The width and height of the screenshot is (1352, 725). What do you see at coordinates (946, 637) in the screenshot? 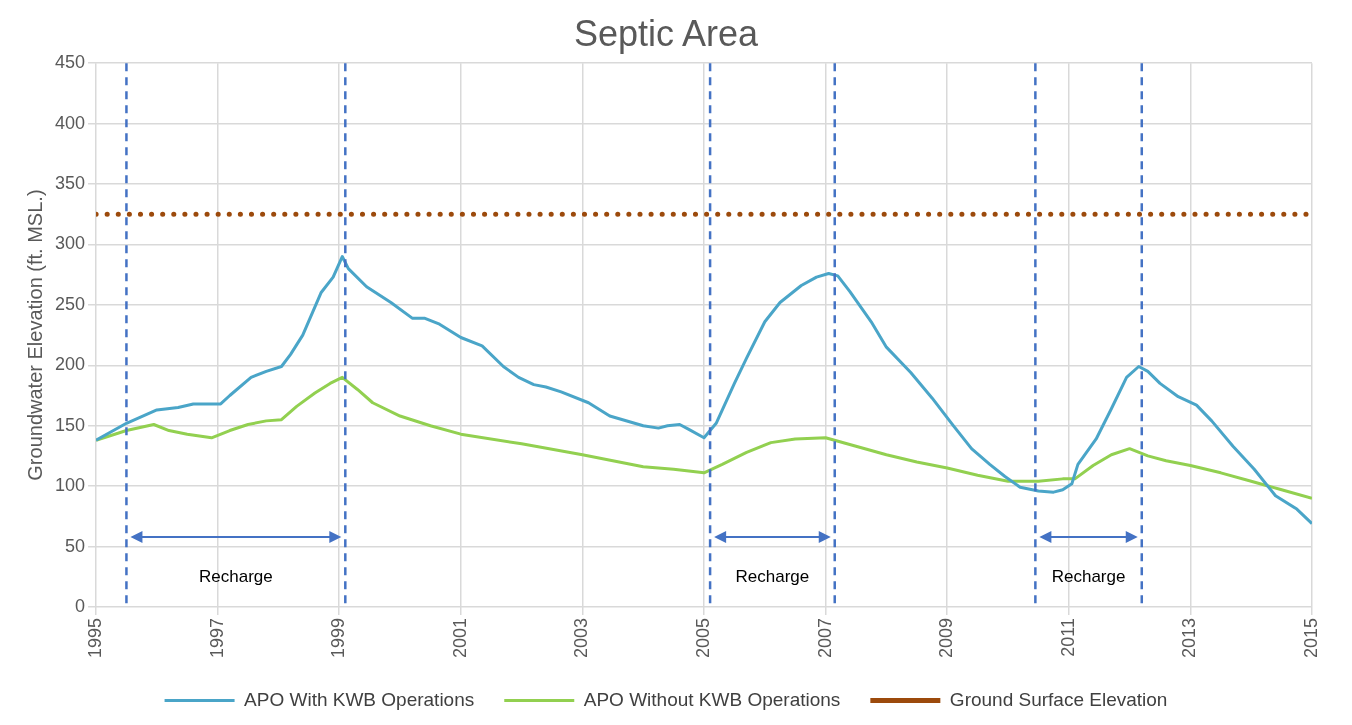
I see `x-tick-label: 2009` at bounding box center [946, 637].